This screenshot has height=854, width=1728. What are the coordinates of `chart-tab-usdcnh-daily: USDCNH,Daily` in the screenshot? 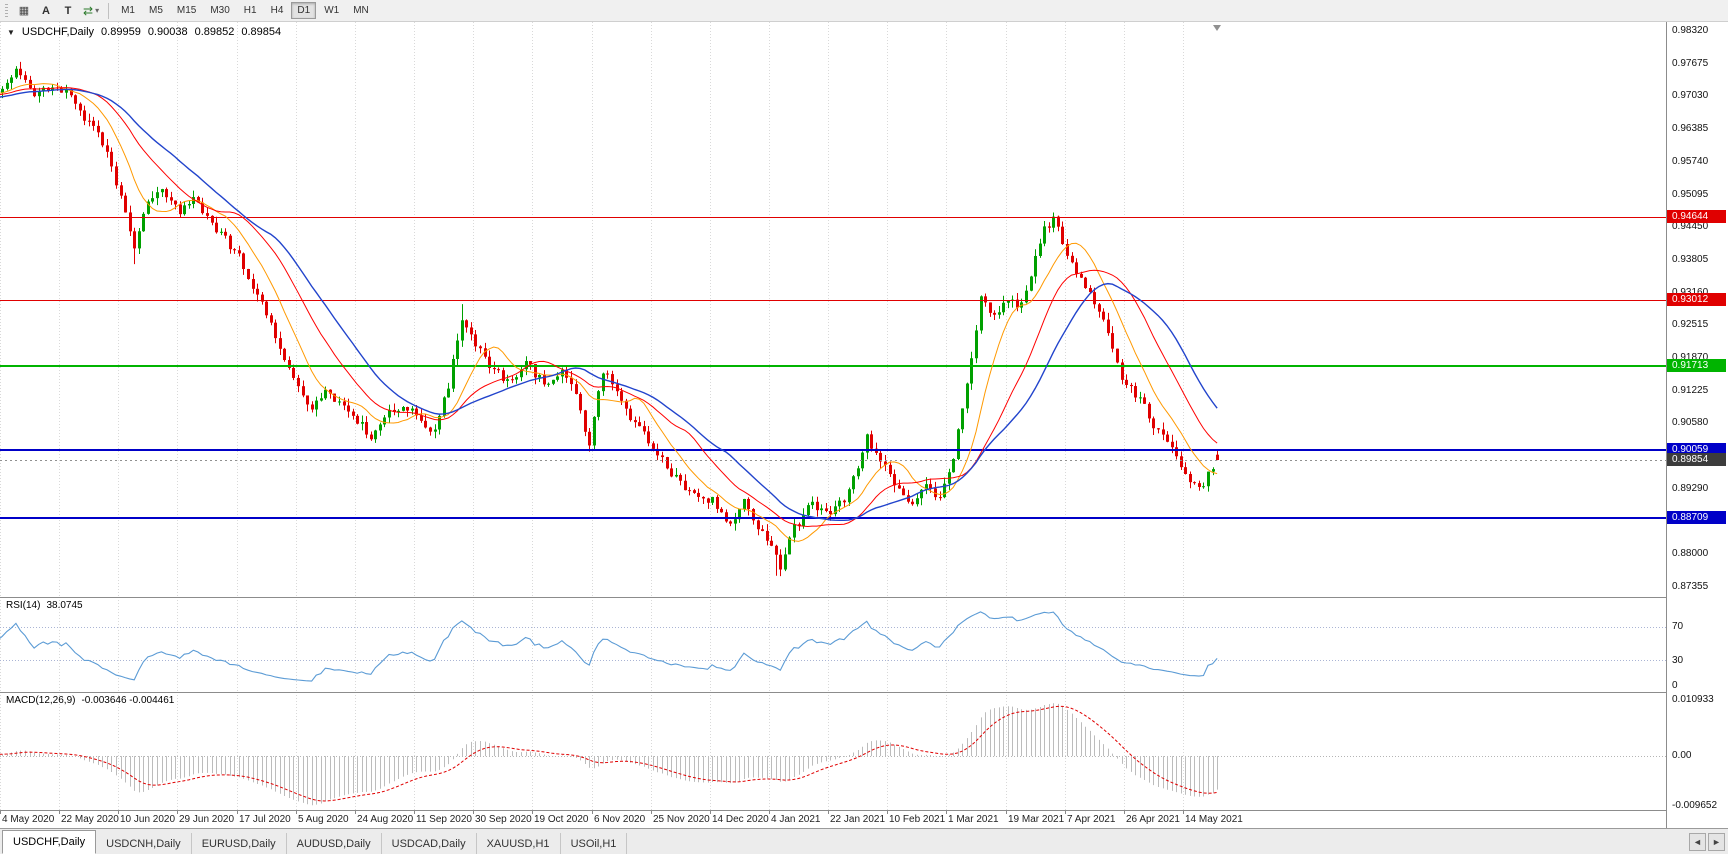 It's located at (144, 843).